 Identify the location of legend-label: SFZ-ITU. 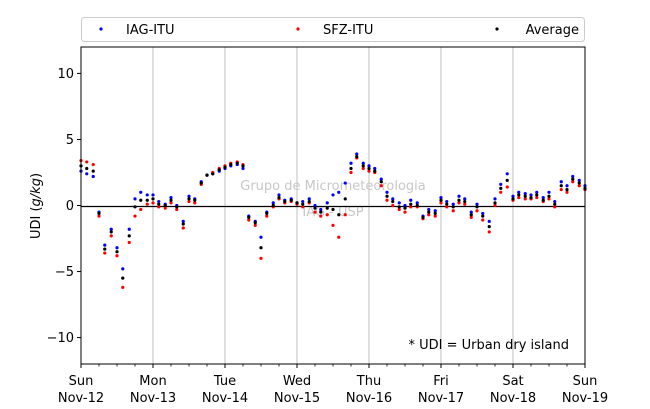
(348, 30).